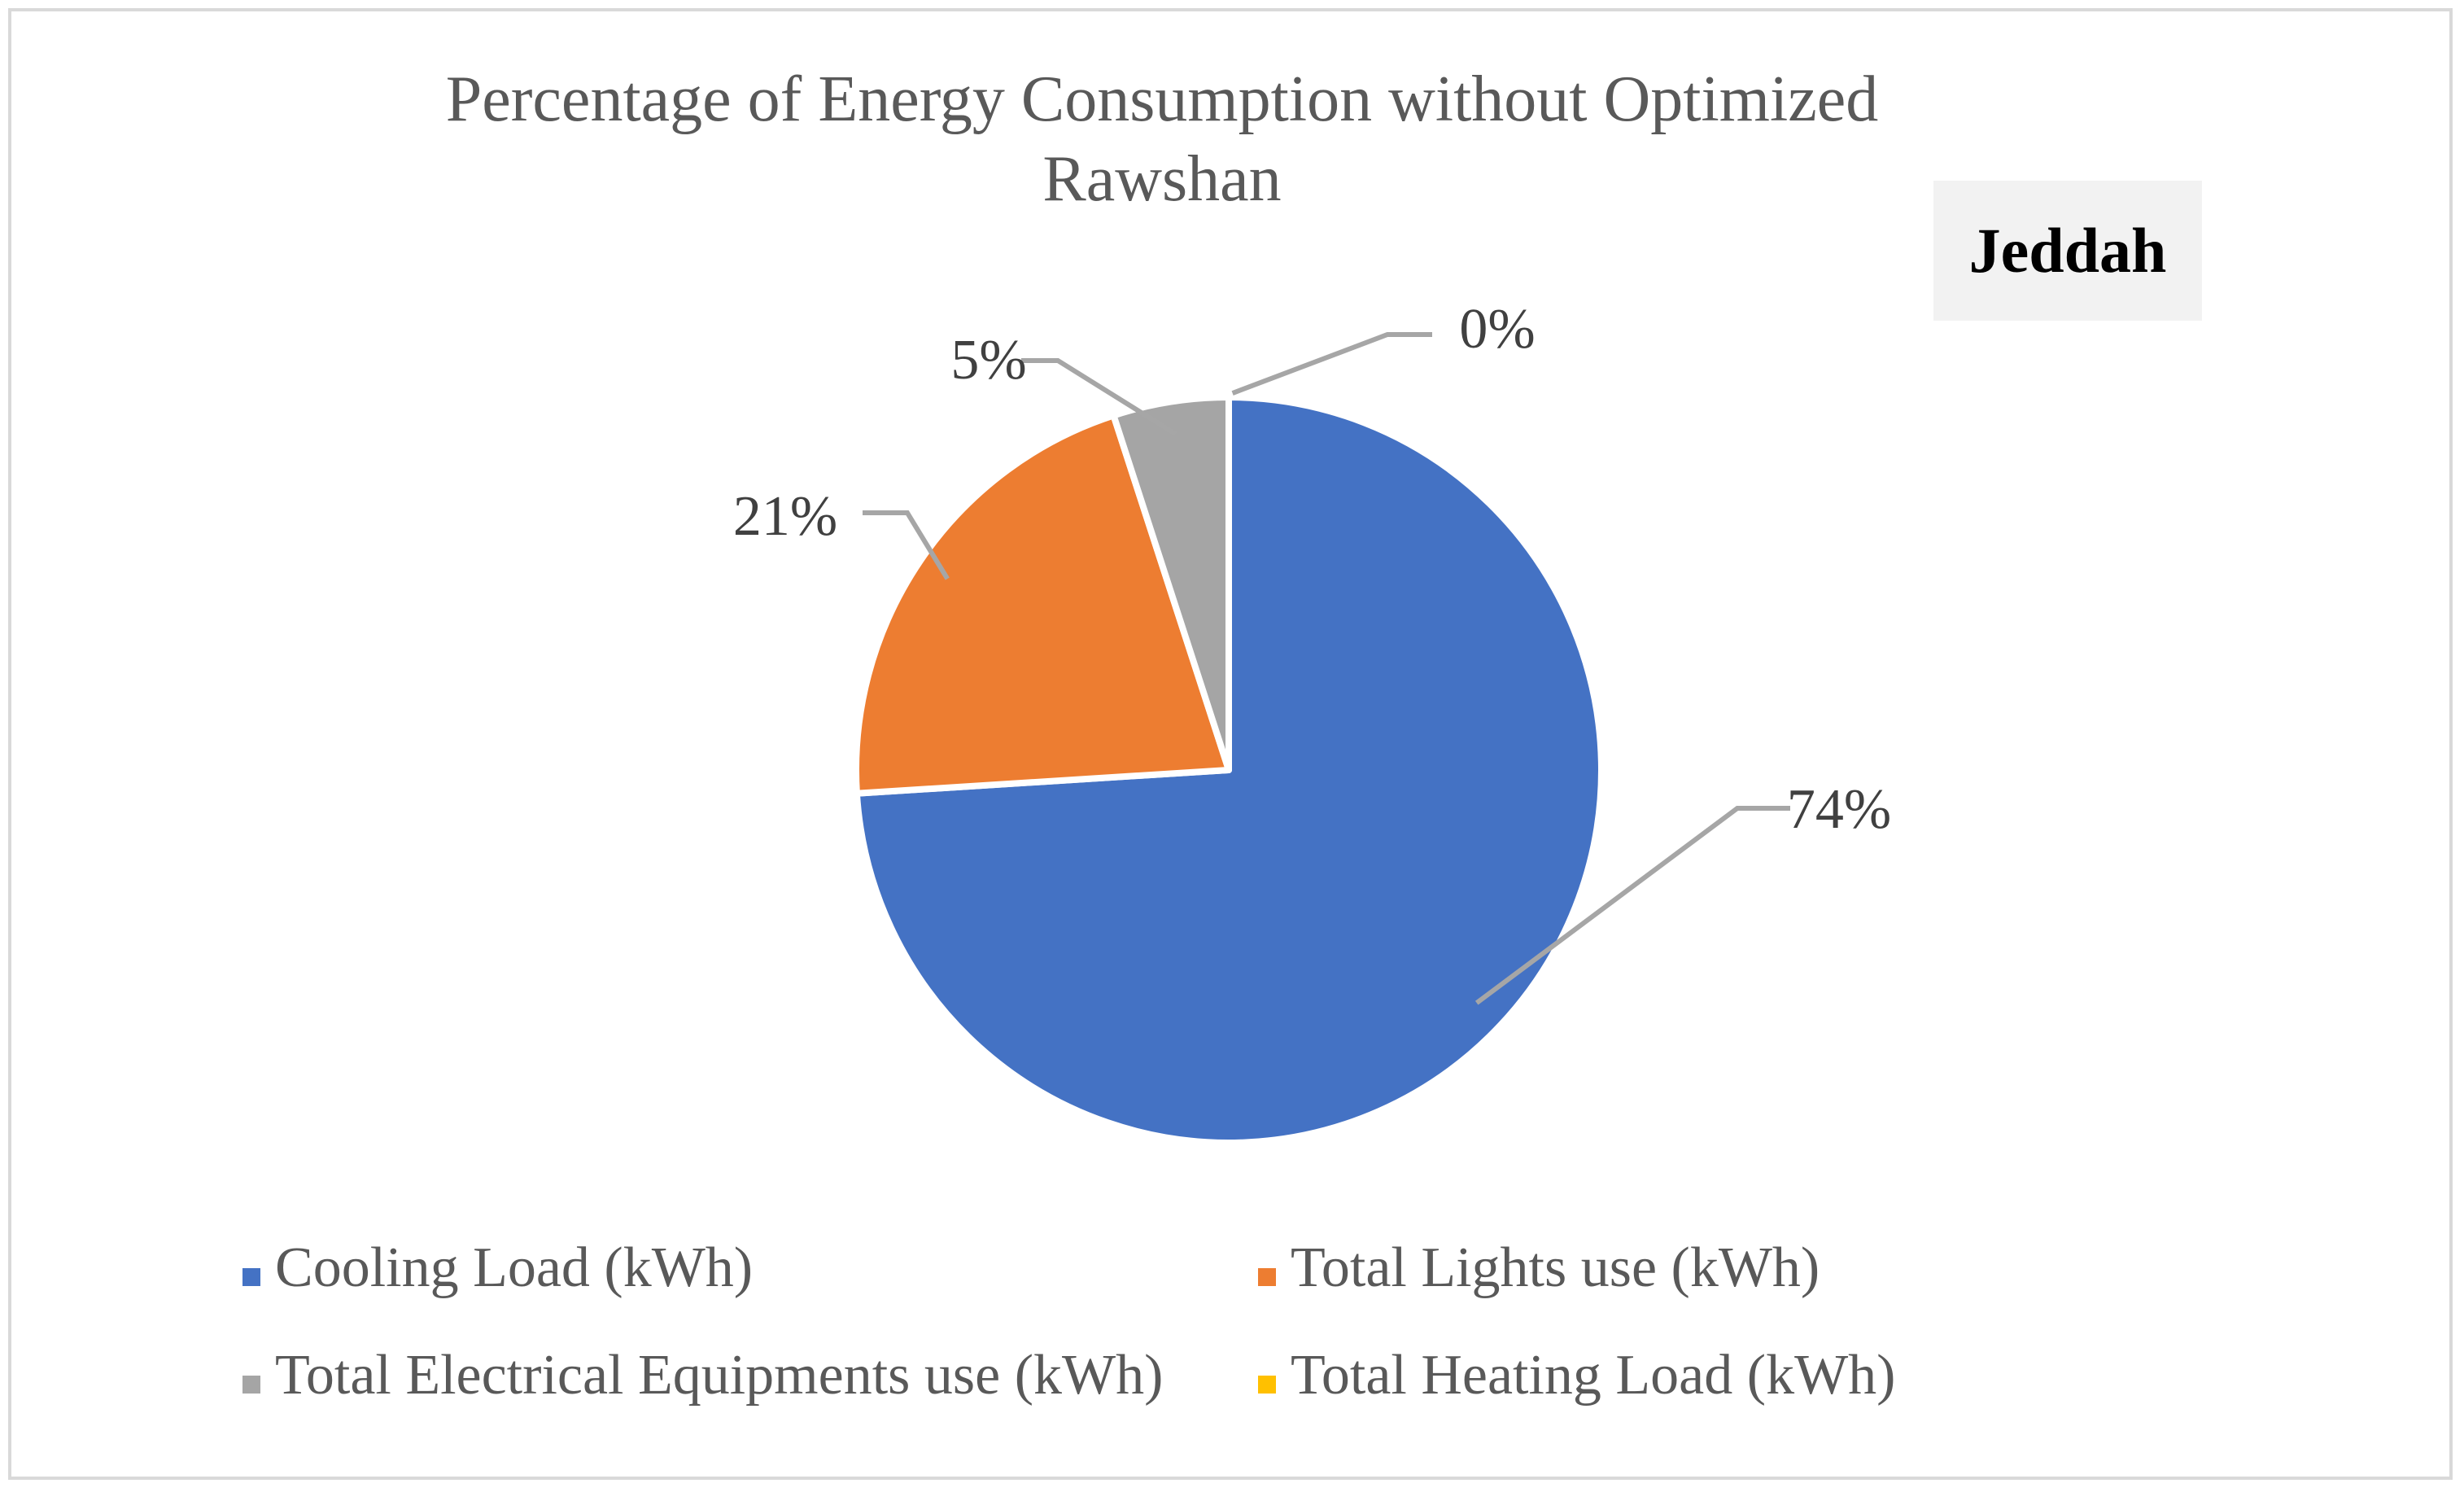  Describe the element at coordinates (1161, 179) in the screenshot. I see `chart-title-line-2: Rawshan` at that location.